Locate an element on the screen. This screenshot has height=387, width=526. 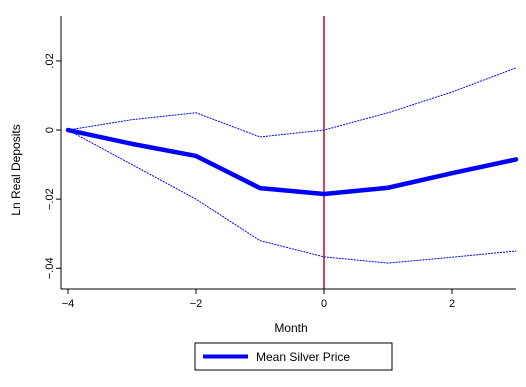
x-tick-label: 0 is located at coordinates (324, 304).